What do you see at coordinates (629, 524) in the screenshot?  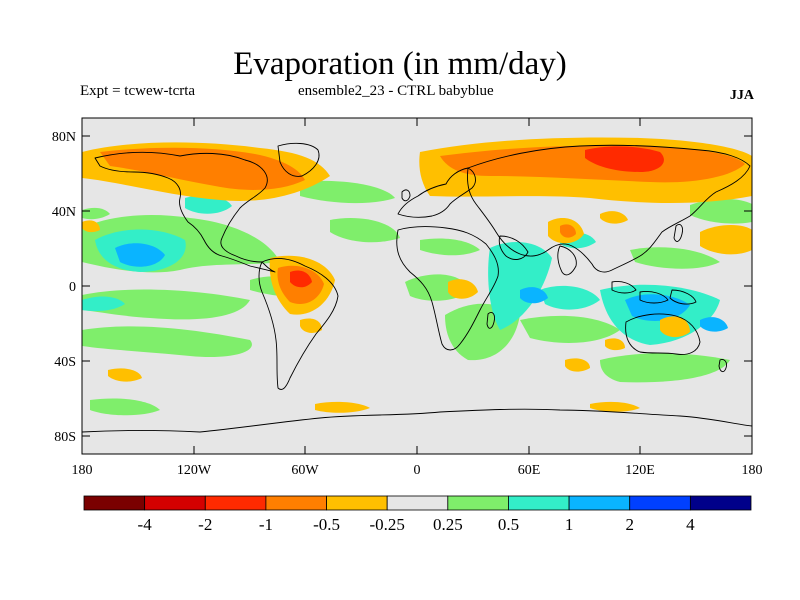 I see `colorbar-label: 2` at bounding box center [629, 524].